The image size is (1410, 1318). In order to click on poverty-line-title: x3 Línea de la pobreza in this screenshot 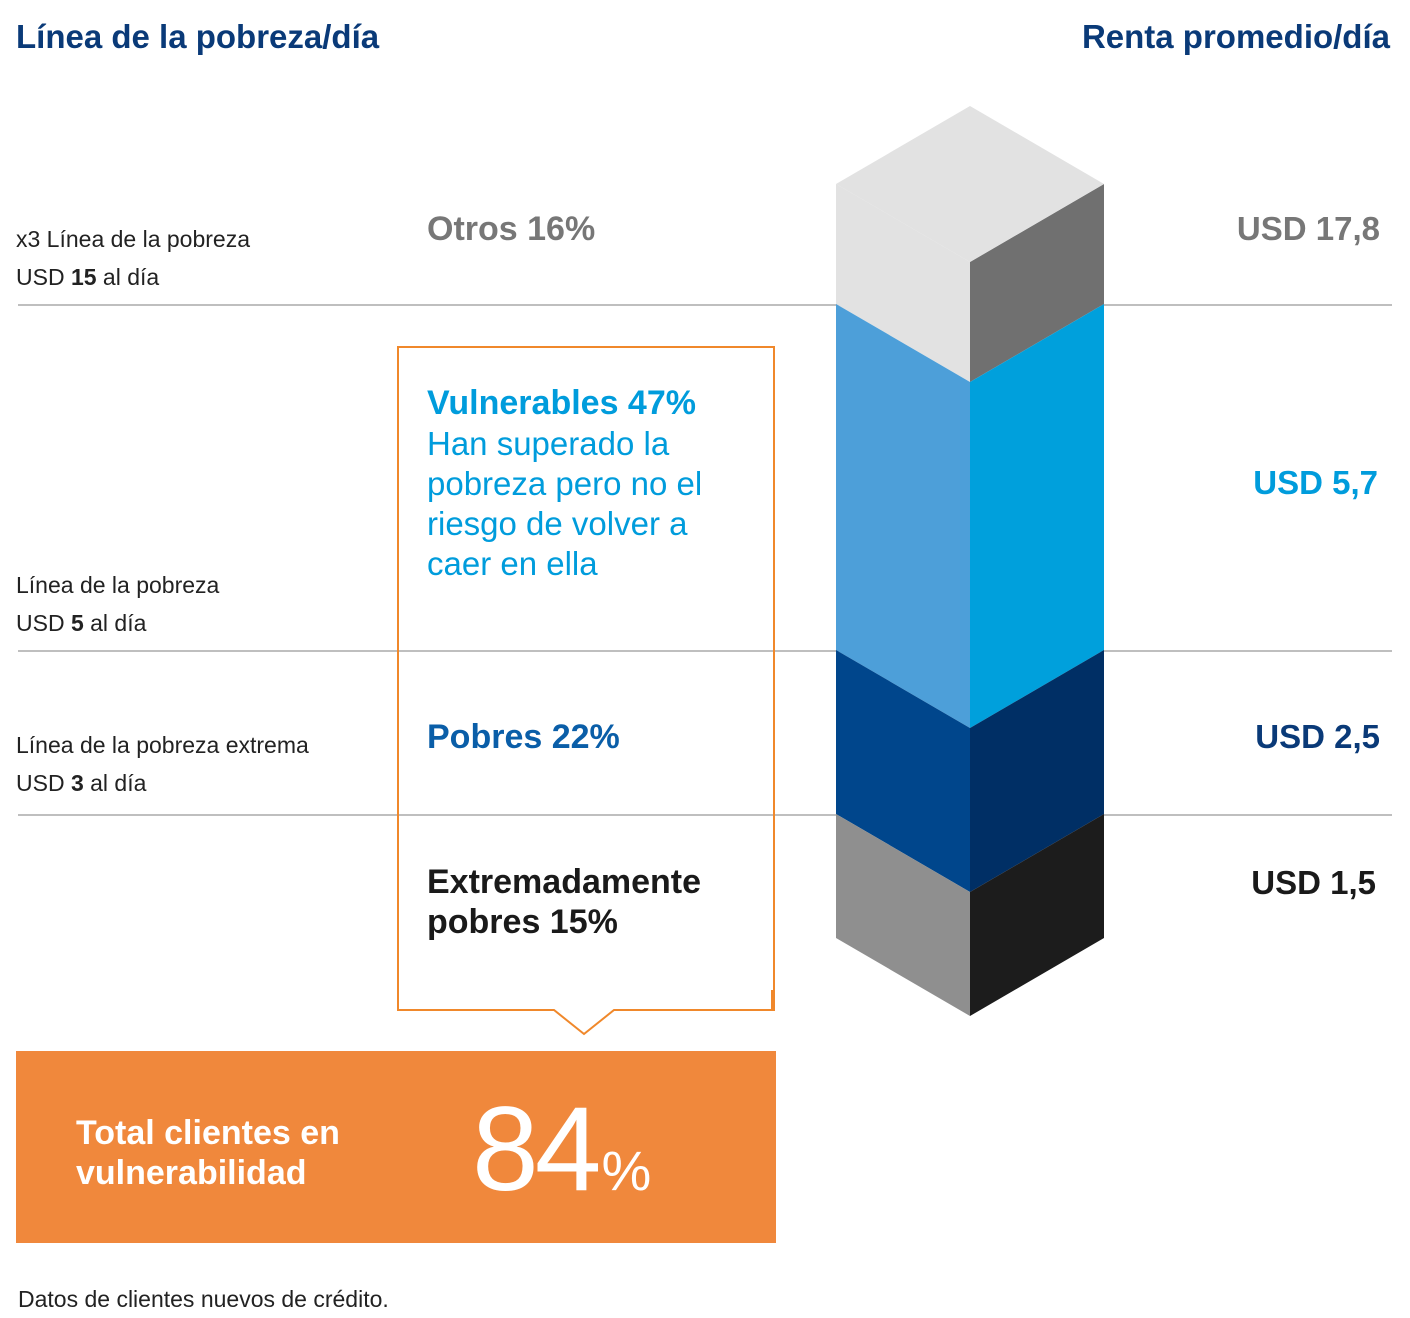, I will do `click(133, 239)`.